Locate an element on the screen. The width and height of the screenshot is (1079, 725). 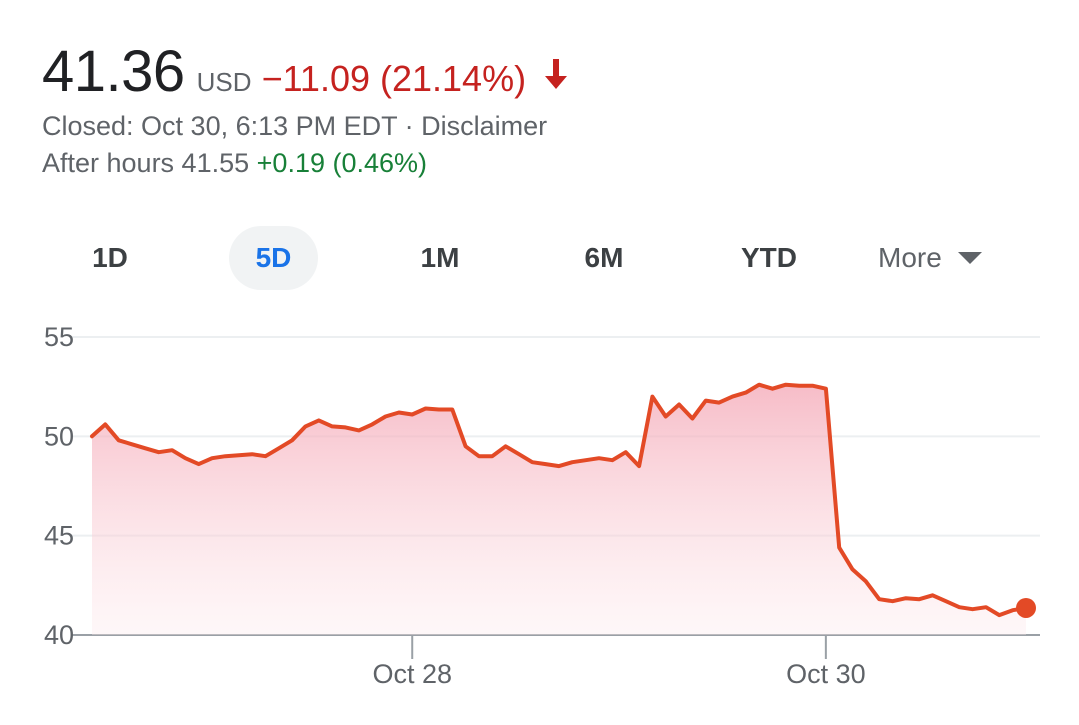
x-tick-label: Oct 28 is located at coordinates (412, 674).